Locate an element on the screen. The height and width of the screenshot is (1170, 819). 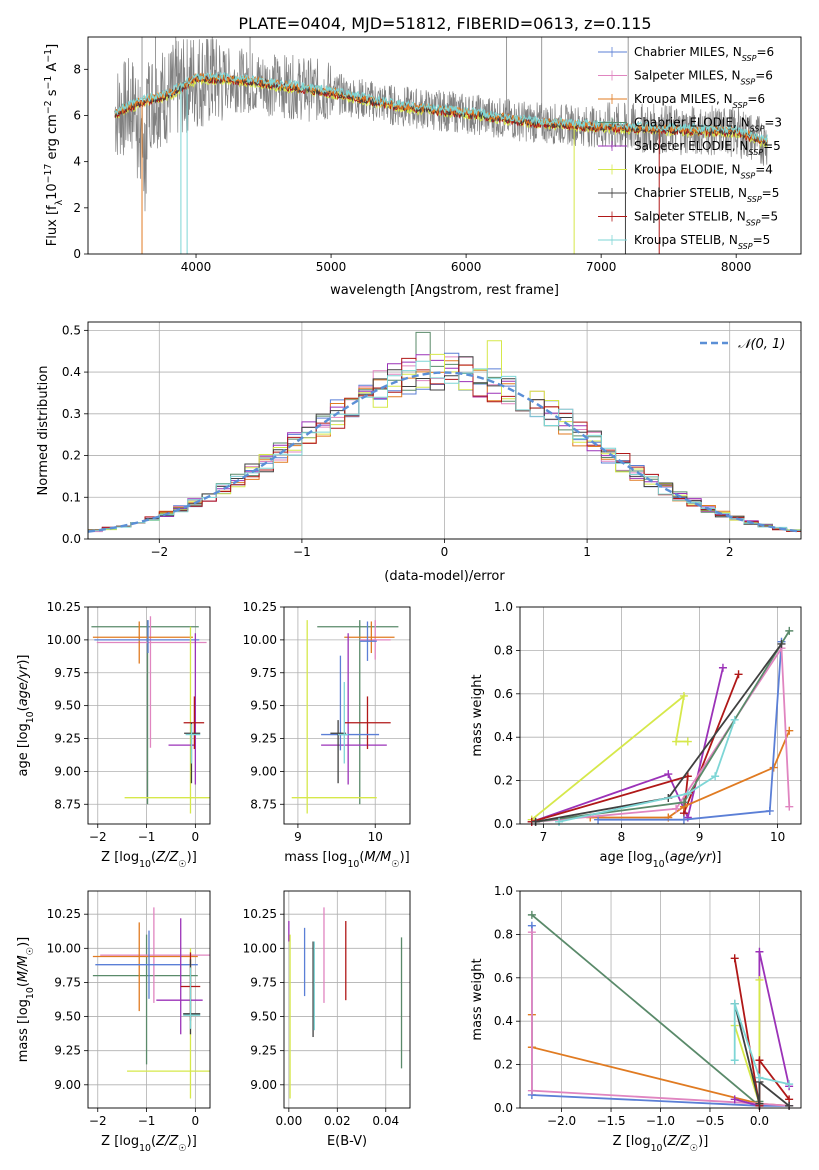
y-tick-label: 9.75 is located at coordinates (67, 673).